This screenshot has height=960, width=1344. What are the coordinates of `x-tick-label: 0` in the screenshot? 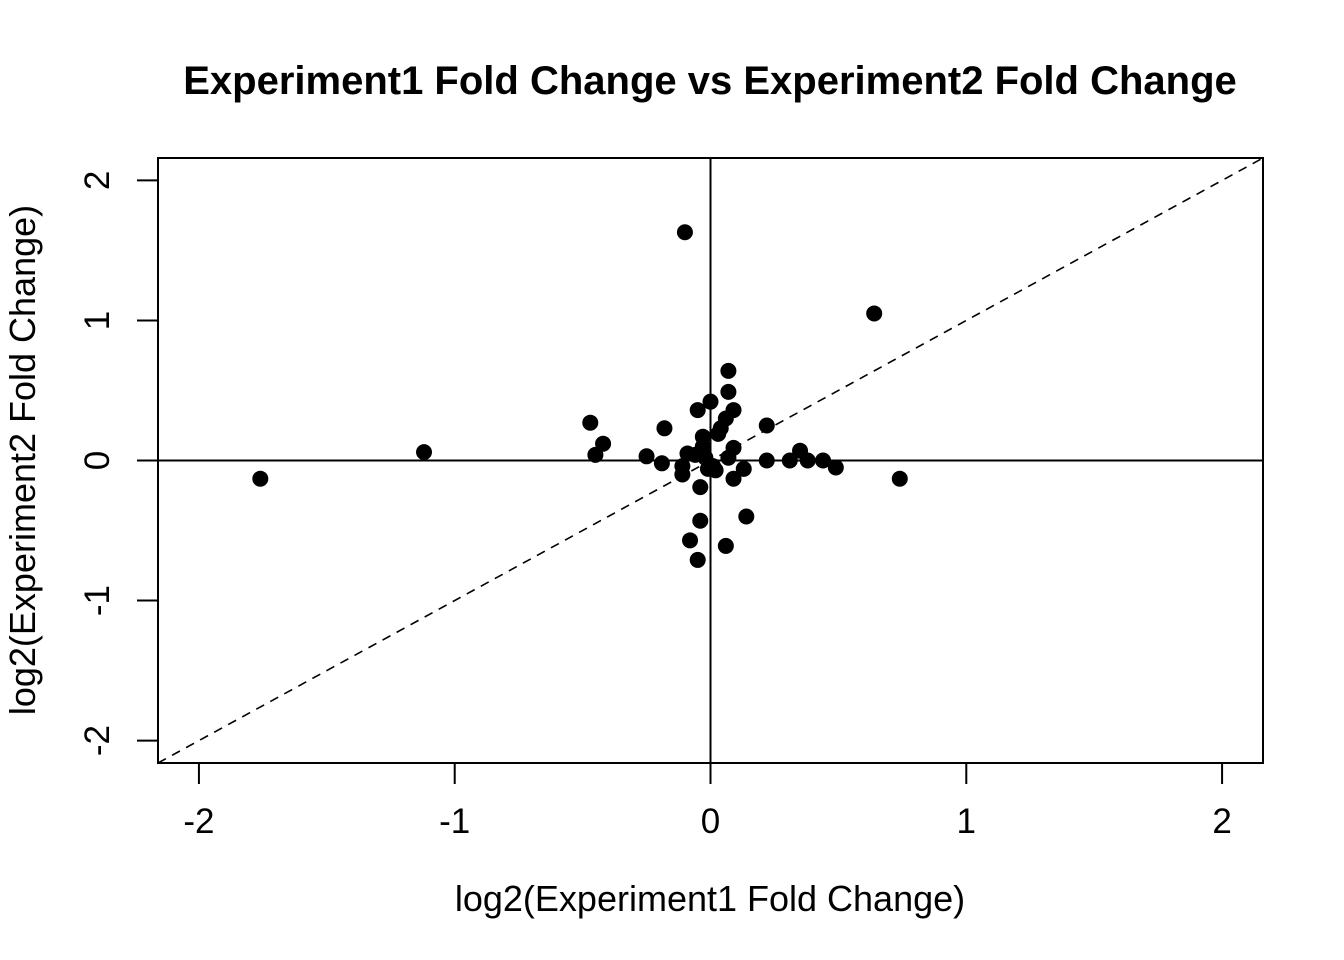 It's located at (710, 821).